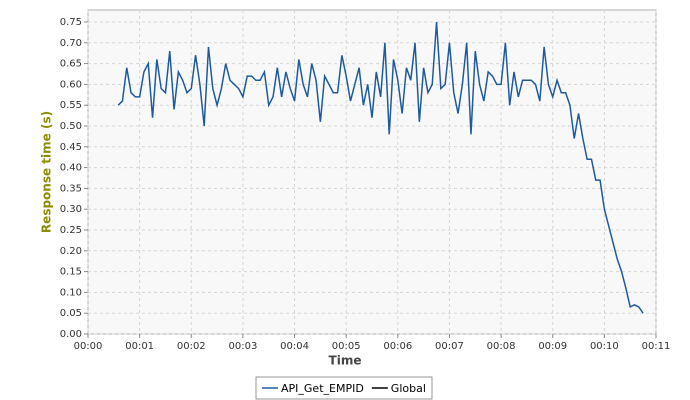 Image resolution: width=690 pixels, height=400 pixels. Describe the element at coordinates (604, 346) in the screenshot. I see `x-tick-label: 00:10` at that location.